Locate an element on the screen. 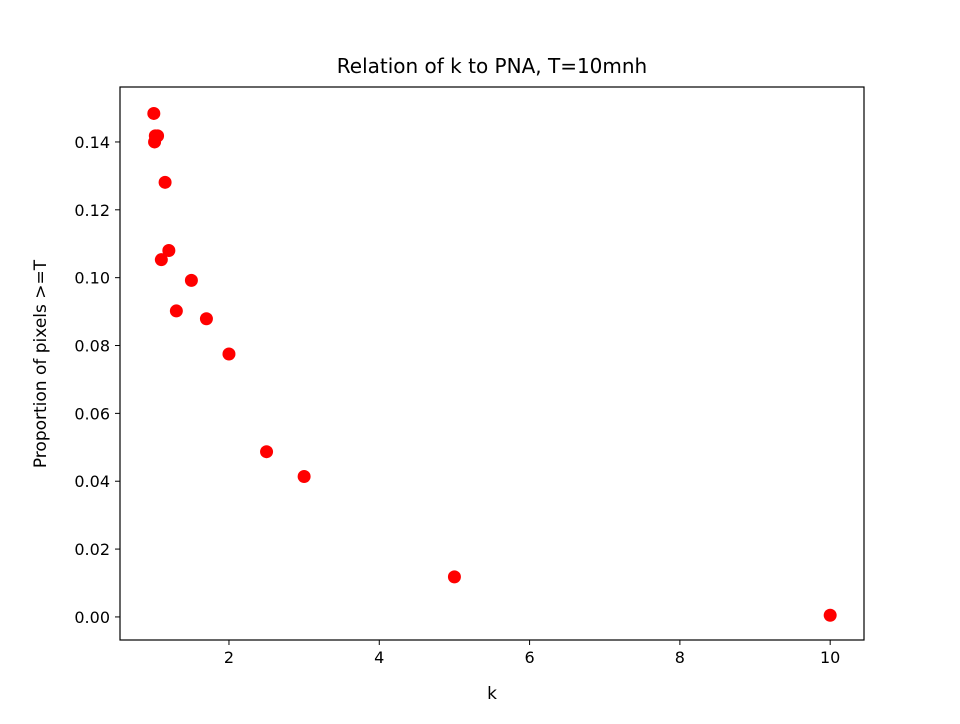  y-tick-label: 0.02 is located at coordinates (92, 549).